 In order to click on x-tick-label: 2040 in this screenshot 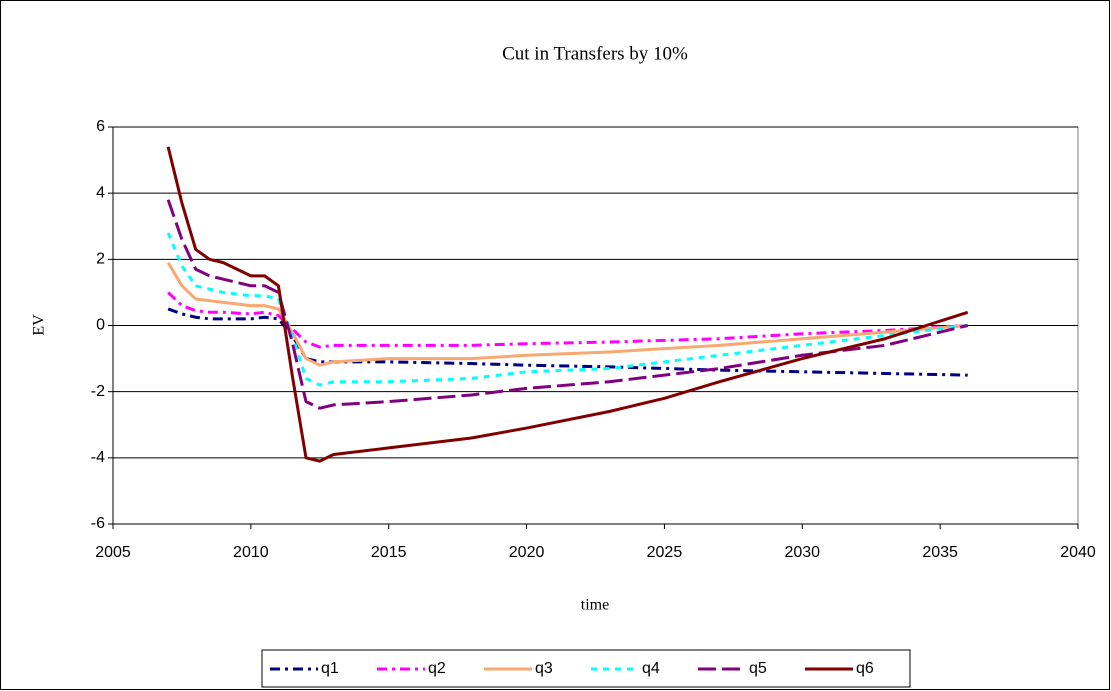, I will do `click(1078, 552)`.